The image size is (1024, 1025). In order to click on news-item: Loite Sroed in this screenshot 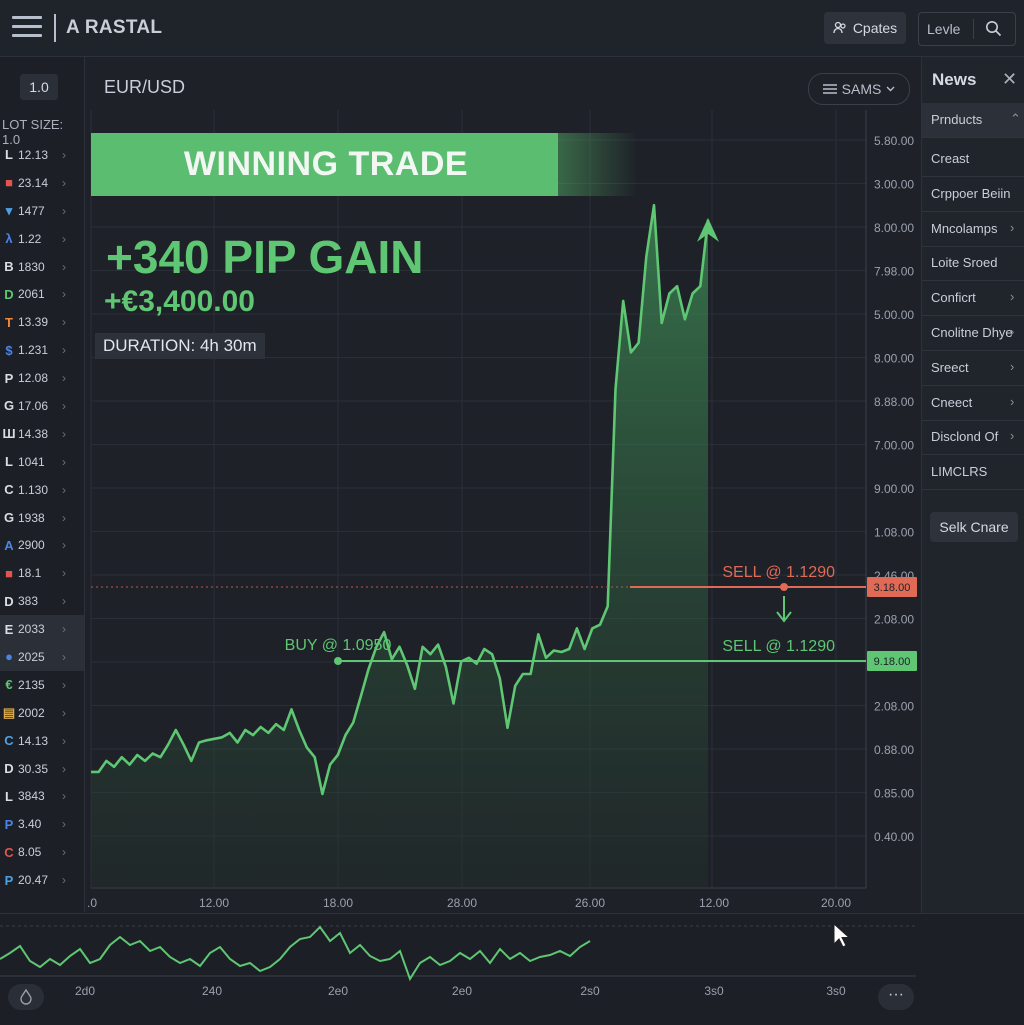, I will do `click(973, 263)`.